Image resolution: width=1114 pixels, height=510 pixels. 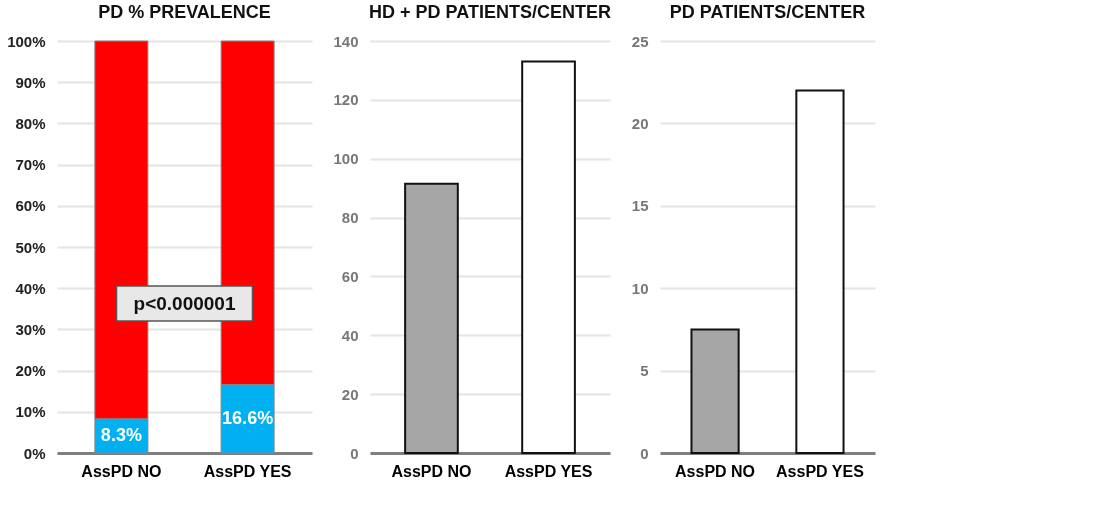 I want to click on chart-title: PD % PREVALENCE, so click(x=184, y=12).